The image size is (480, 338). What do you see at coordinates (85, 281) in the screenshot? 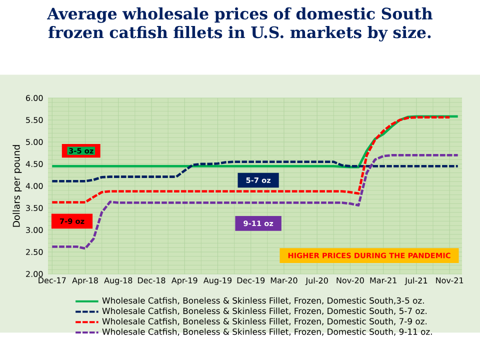
I see `x-tick-label: Apr-18` at bounding box center [85, 281].